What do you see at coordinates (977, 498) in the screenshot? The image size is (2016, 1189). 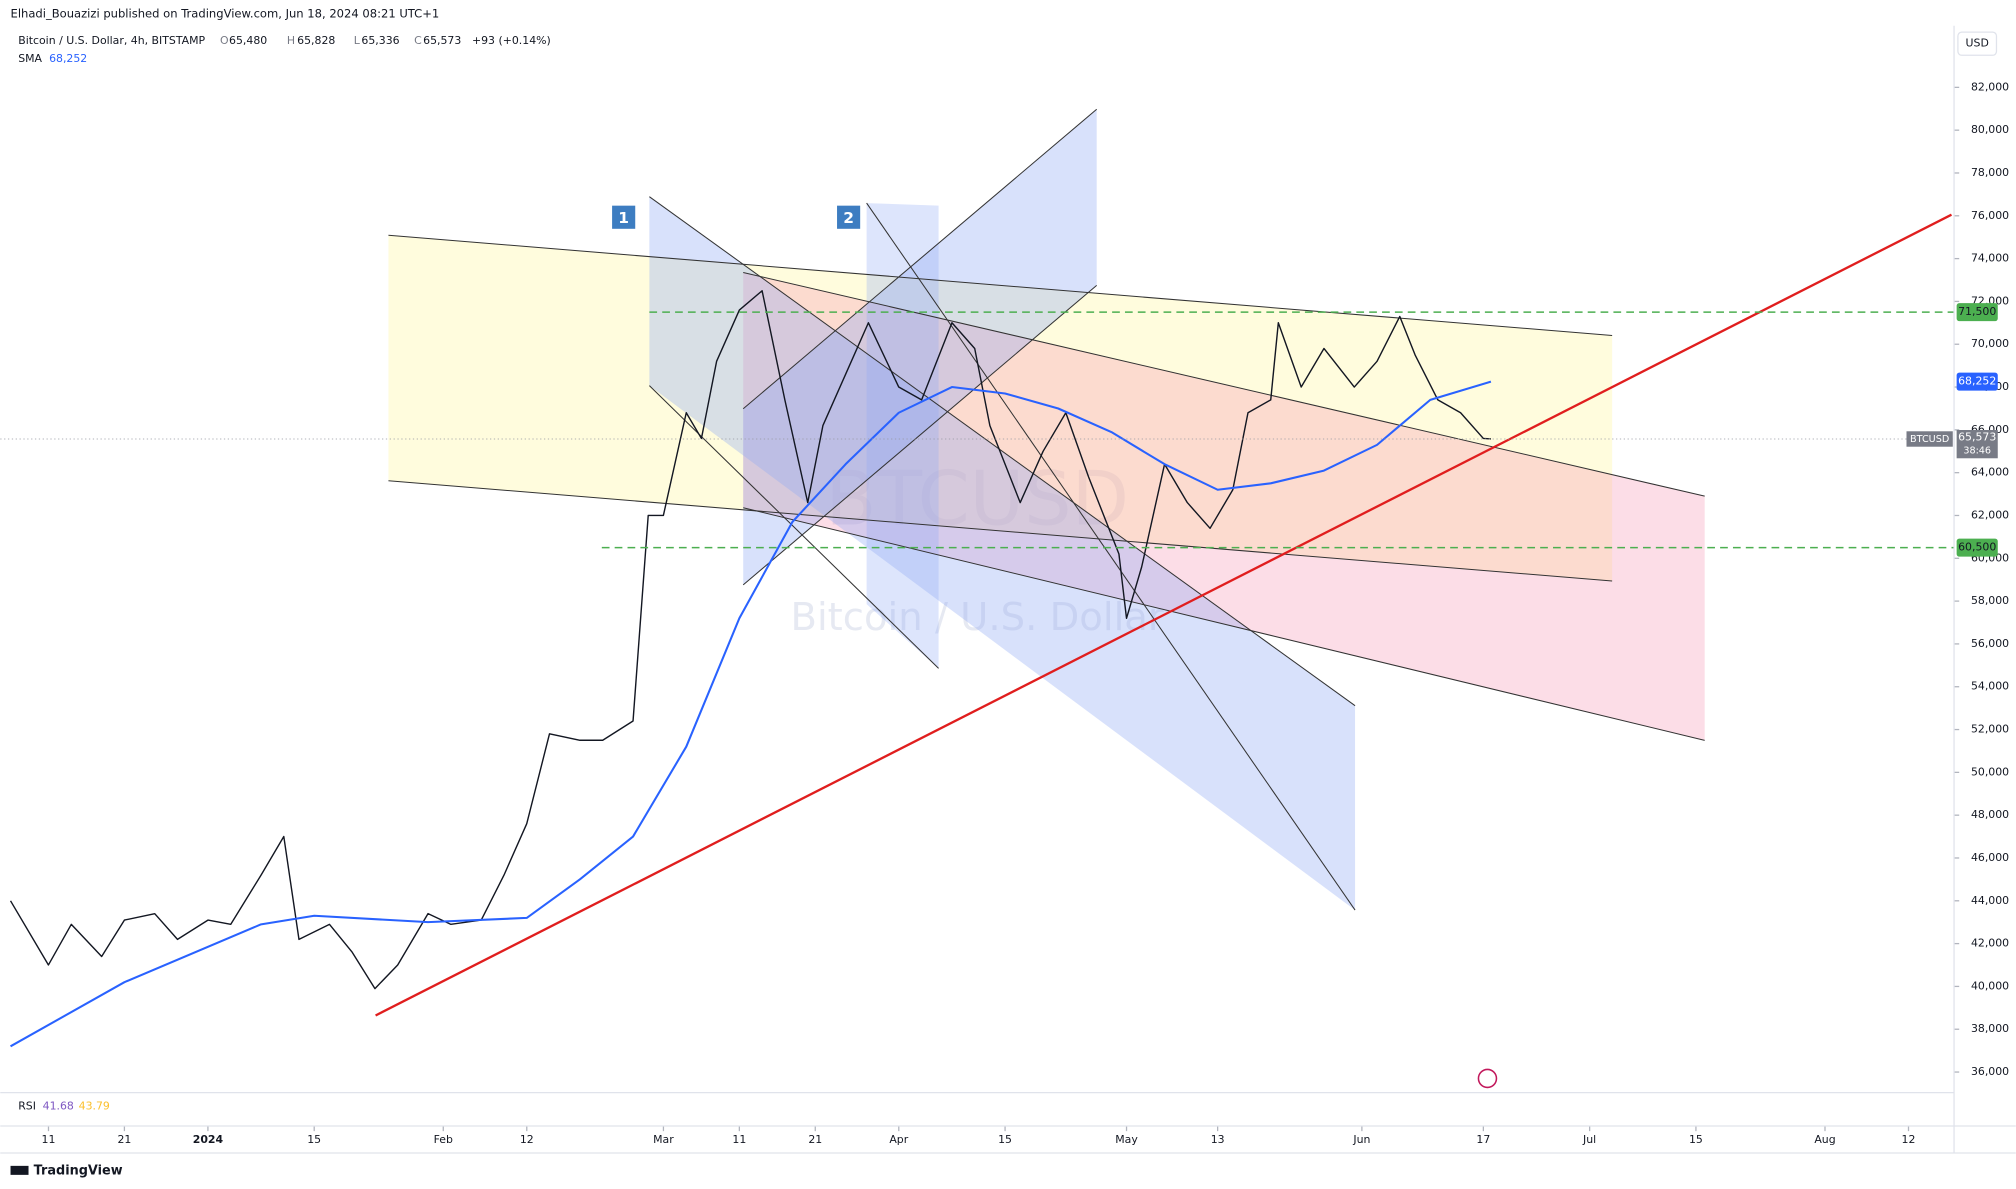 I see `watermark: BTCUSD` at bounding box center [977, 498].